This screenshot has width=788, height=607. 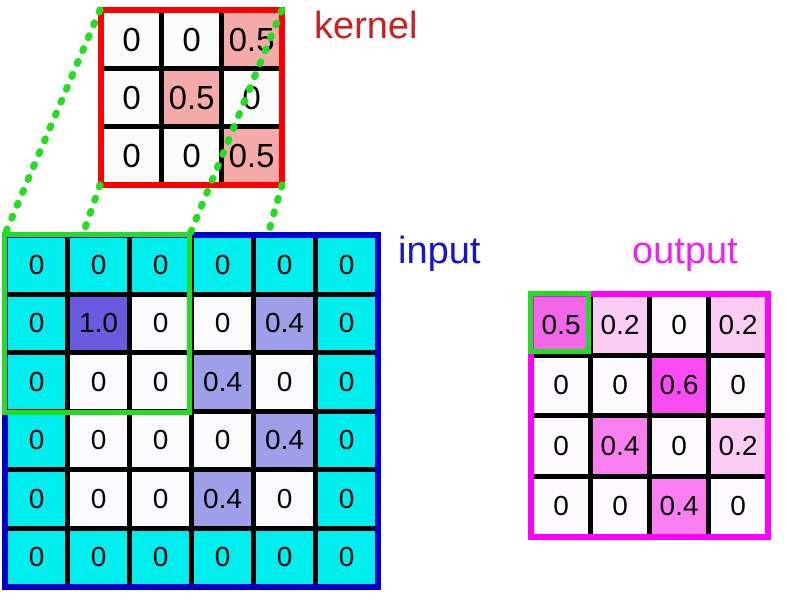 I want to click on connector-bottom-left, so click(x=91, y=209).